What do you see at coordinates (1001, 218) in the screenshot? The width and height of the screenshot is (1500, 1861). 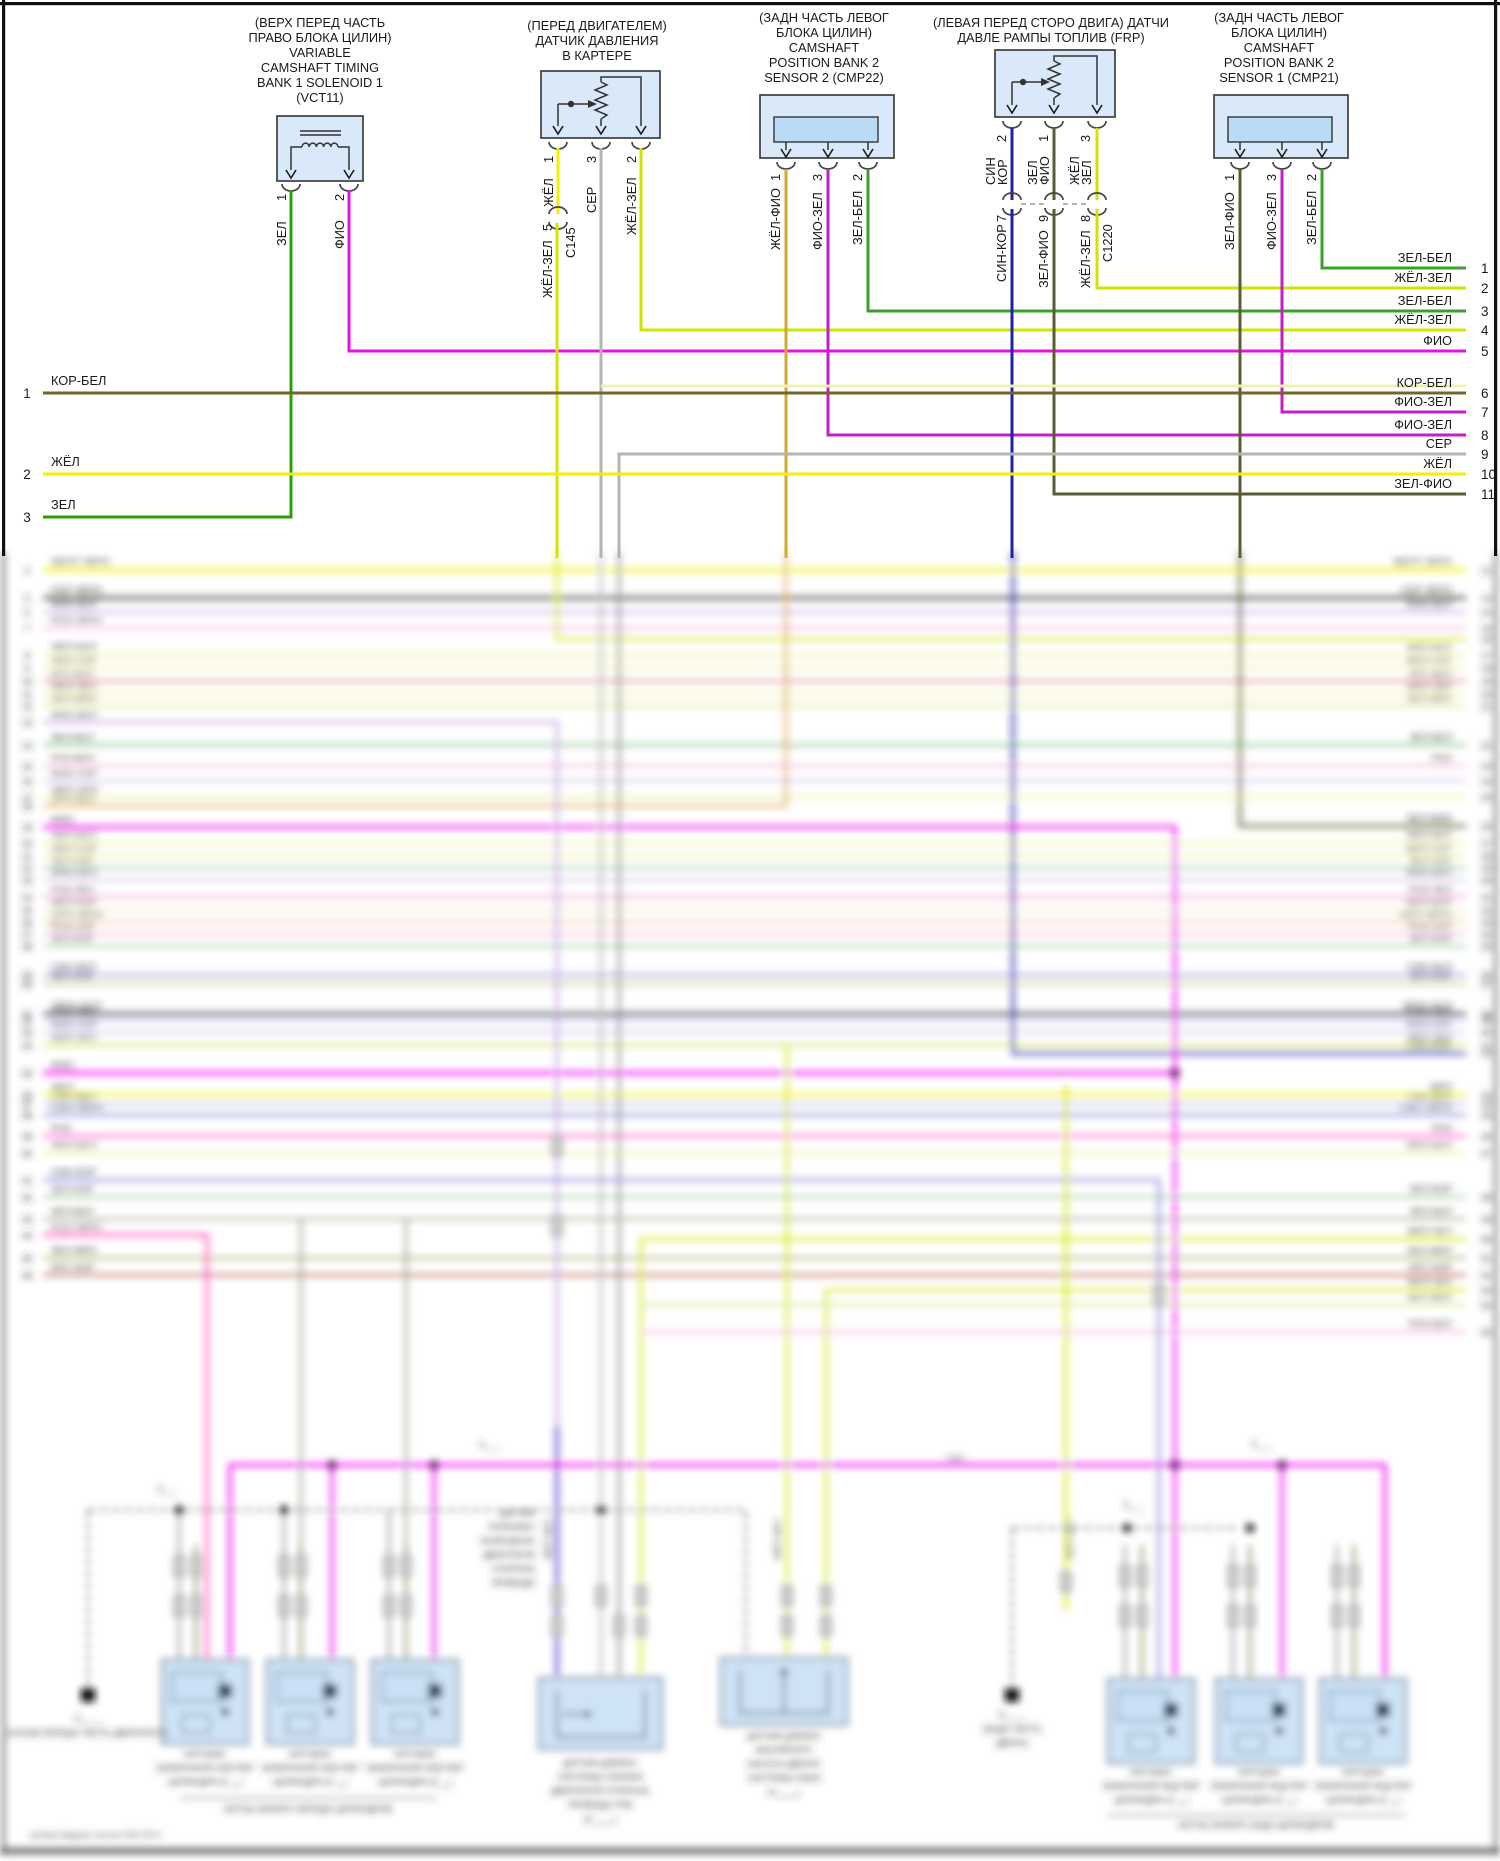 I see `svg-text: 7` at bounding box center [1001, 218].